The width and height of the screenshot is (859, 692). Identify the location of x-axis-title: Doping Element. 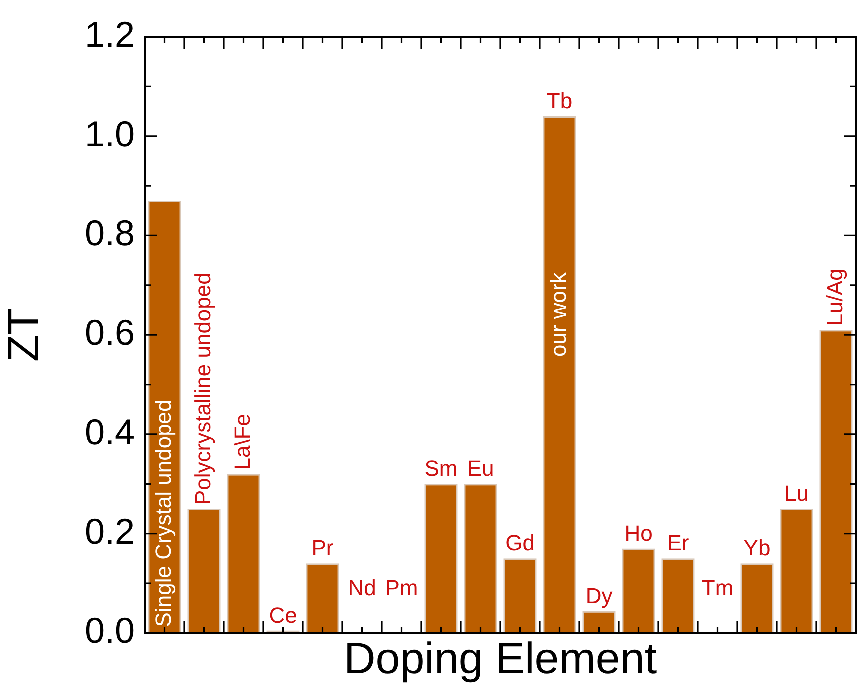
(501, 659).